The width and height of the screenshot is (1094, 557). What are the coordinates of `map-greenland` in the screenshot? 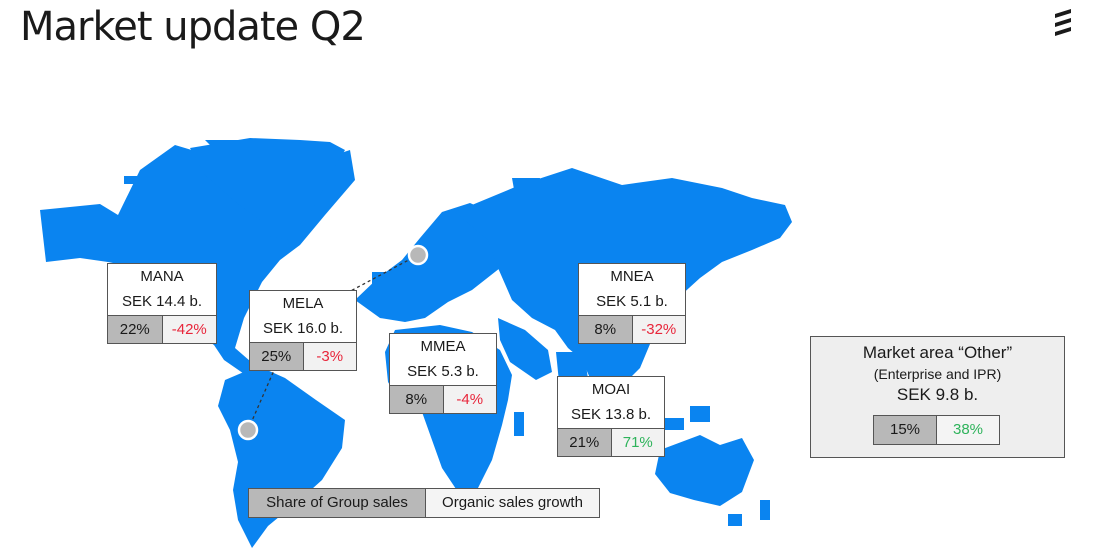 It's located at (267, 189).